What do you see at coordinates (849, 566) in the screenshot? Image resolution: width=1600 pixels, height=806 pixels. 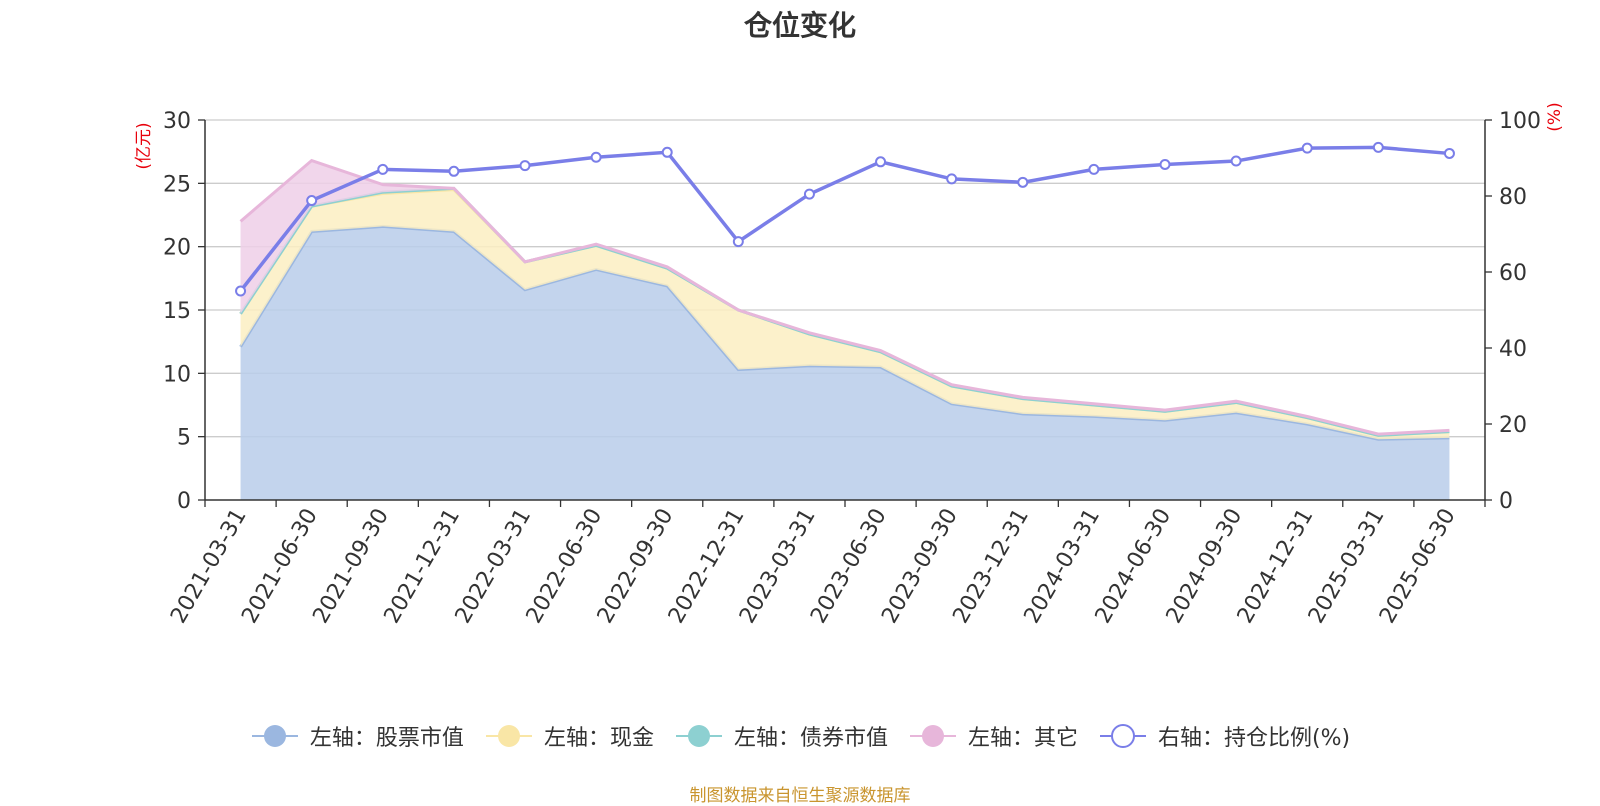 I see `x-tick-label: 2023-06-30` at bounding box center [849, 566].